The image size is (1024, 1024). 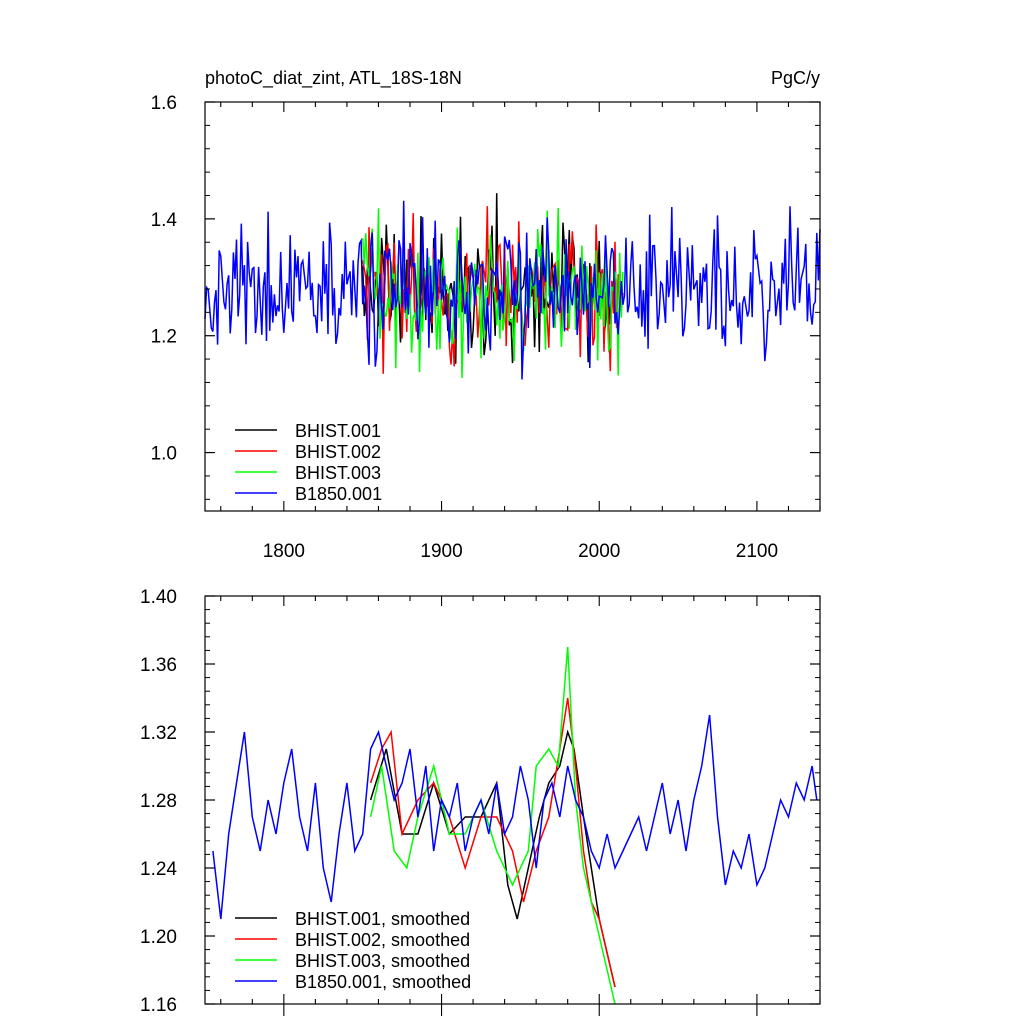 I want to click on legend-item: B1850.001, so click(x=308, y=494).